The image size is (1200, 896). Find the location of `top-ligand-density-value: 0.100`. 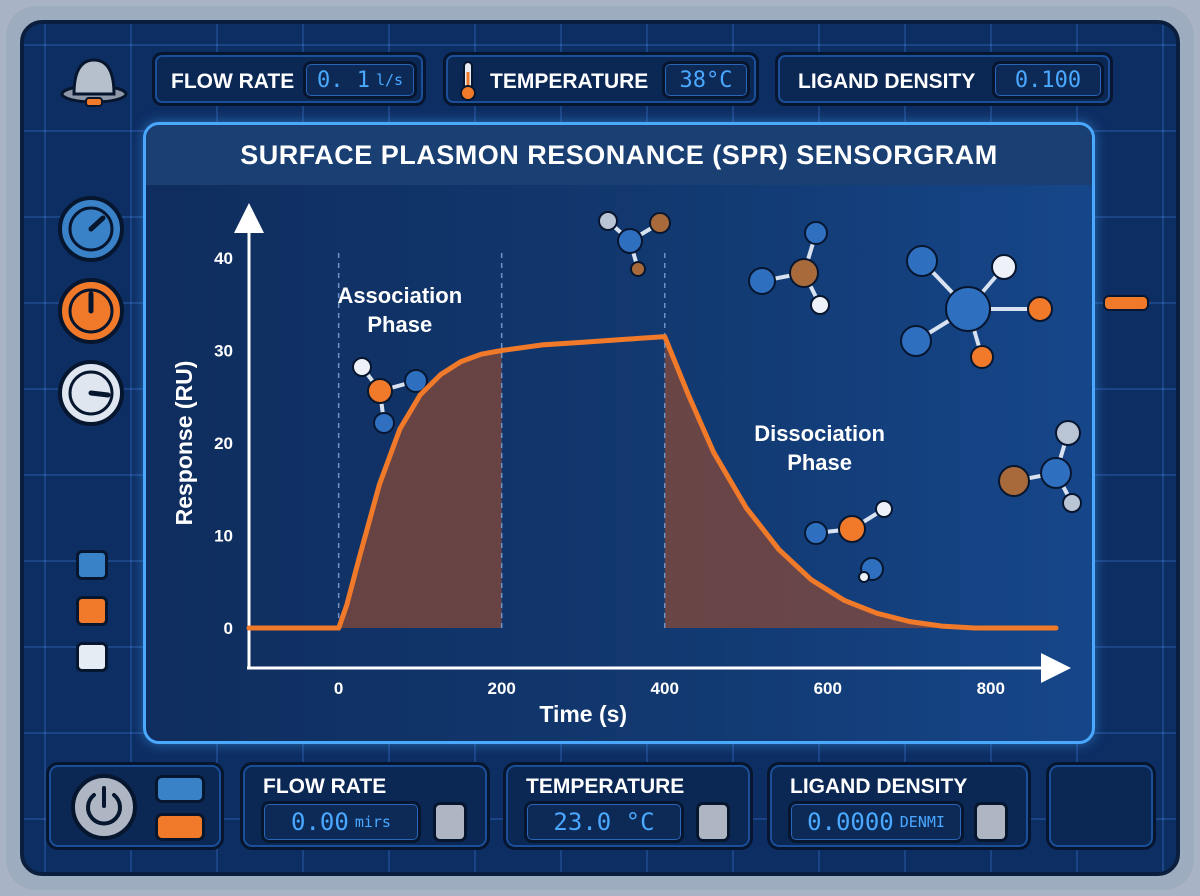

top-ligand-density-value: 0.100 is located at coordinates (1048, 80).